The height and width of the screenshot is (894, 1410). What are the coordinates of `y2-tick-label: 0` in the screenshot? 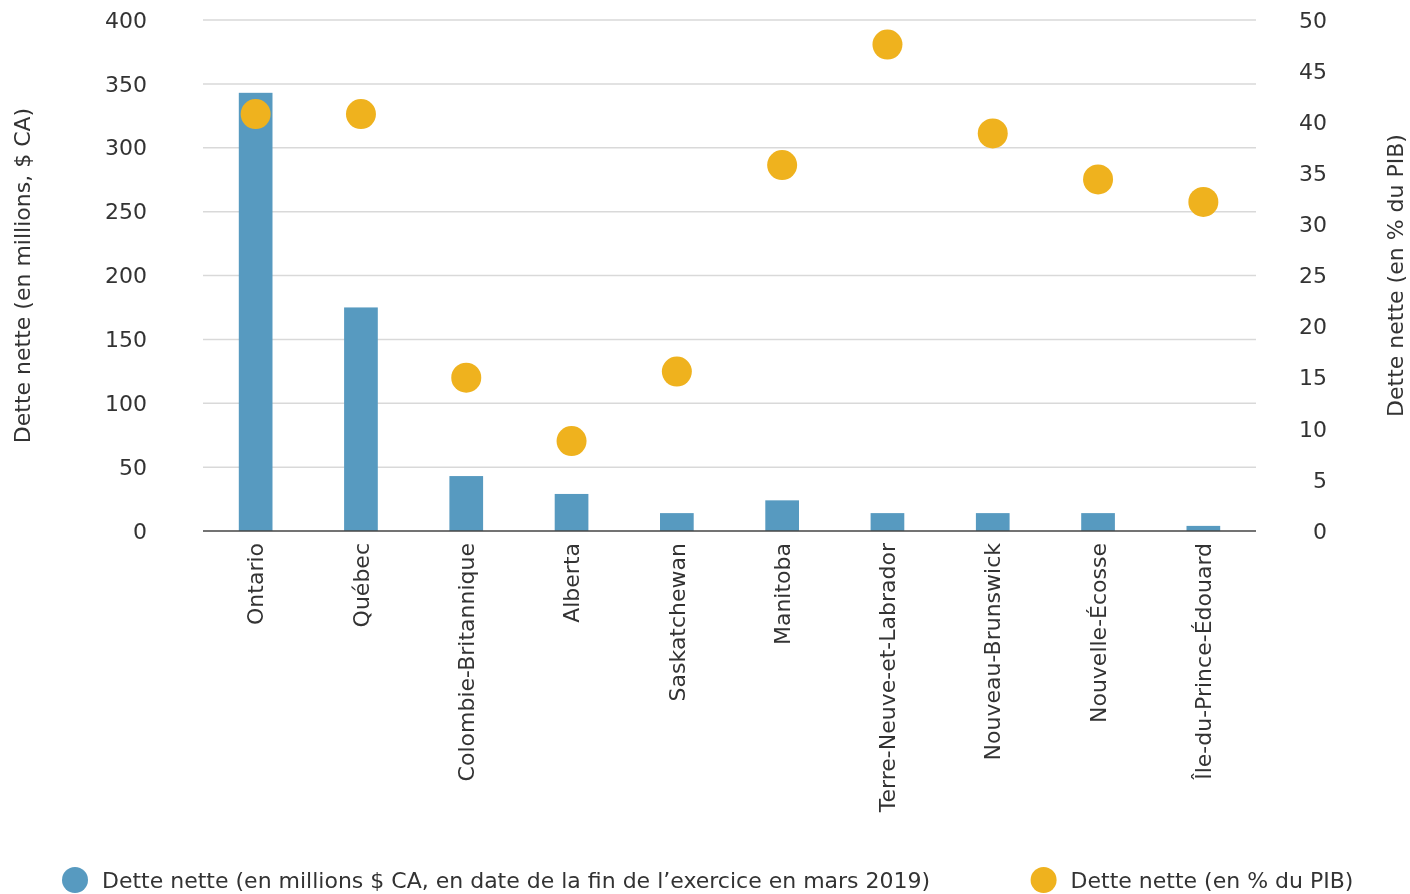 It's located at (1320, 531).